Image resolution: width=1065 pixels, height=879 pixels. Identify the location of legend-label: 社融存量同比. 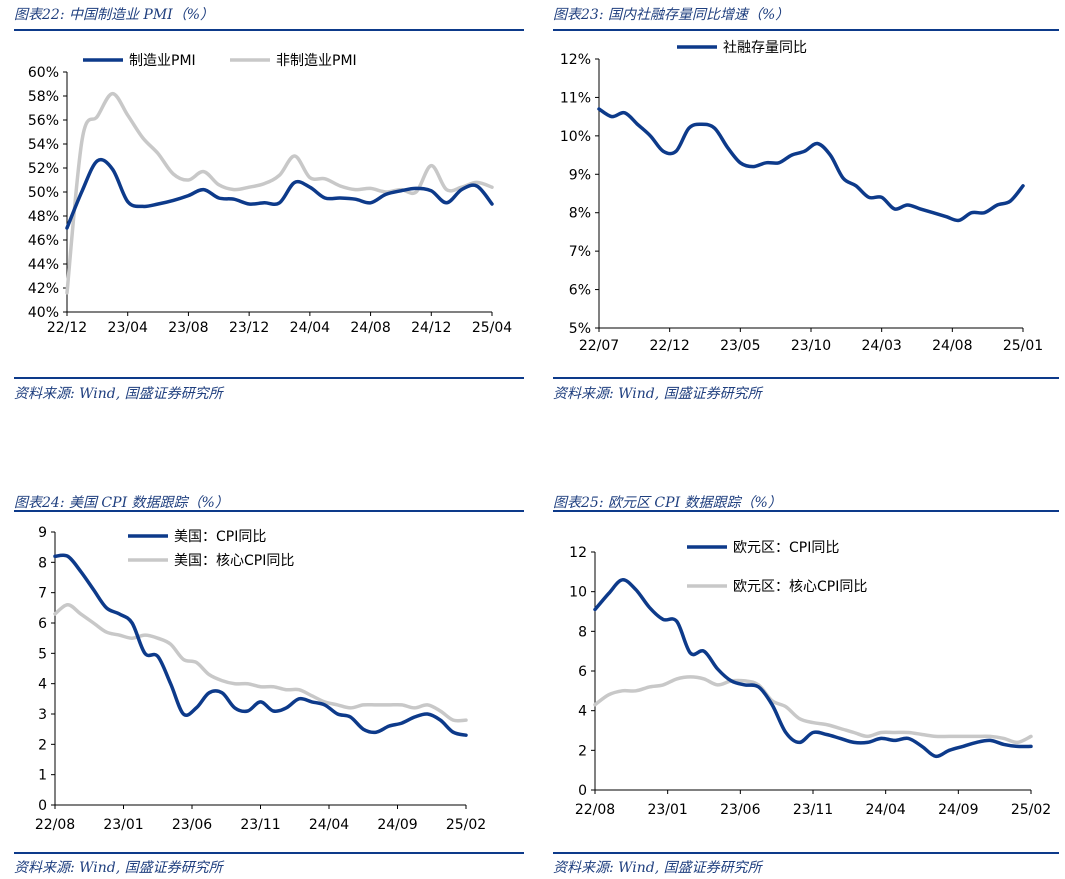
(765, 48).